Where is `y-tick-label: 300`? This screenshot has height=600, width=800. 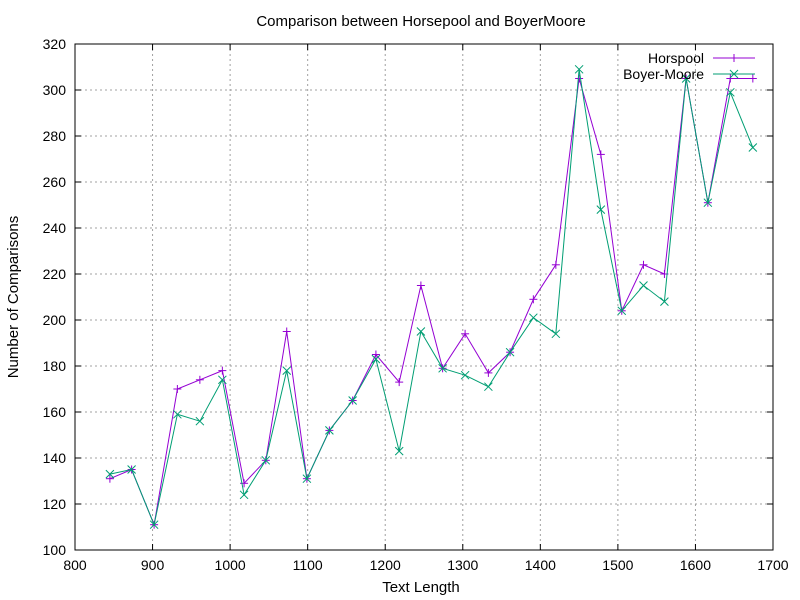
y-tick-label: 300 is located at coordinates (55, 90).